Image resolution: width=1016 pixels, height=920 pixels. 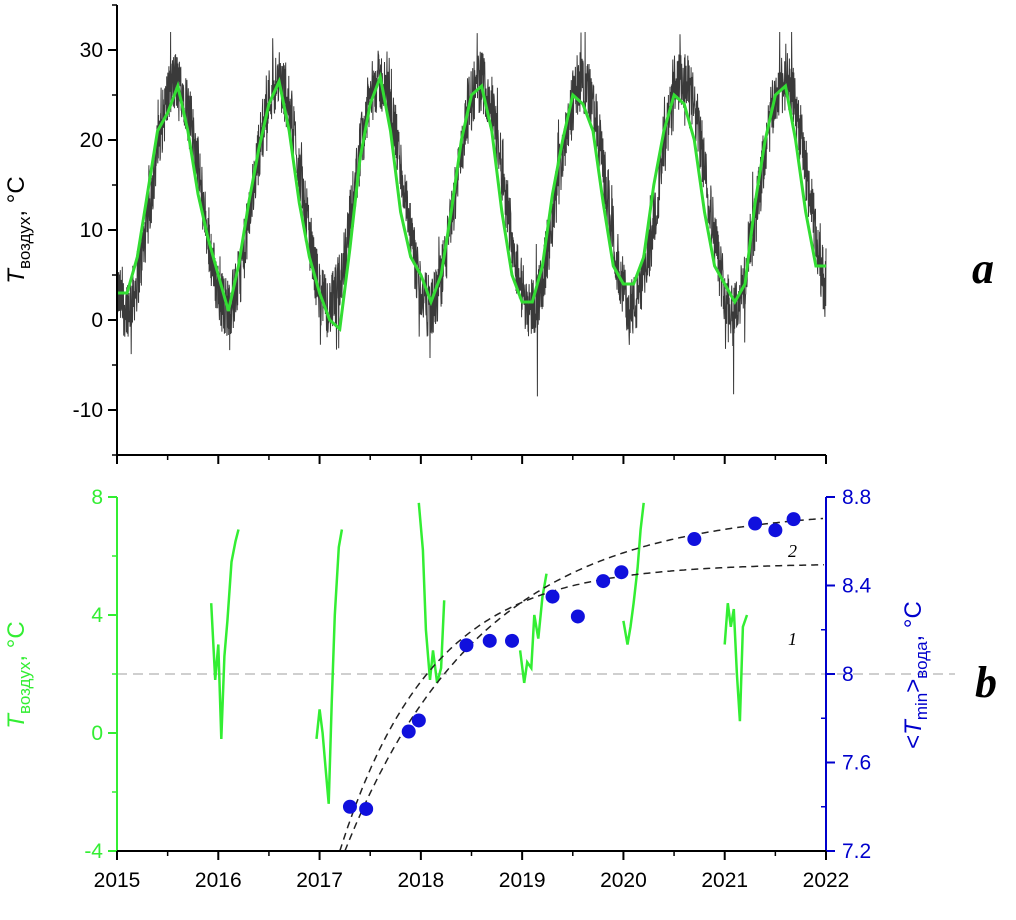 I want to click on y-label-unit: , °C, so click(x=16, y=196).